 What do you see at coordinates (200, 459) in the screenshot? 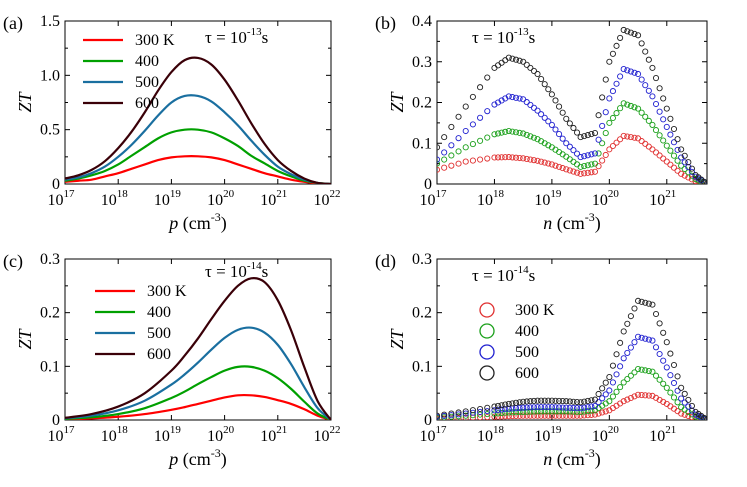
I see `x-axis-unit: cm` at bounding box center [200, 459].